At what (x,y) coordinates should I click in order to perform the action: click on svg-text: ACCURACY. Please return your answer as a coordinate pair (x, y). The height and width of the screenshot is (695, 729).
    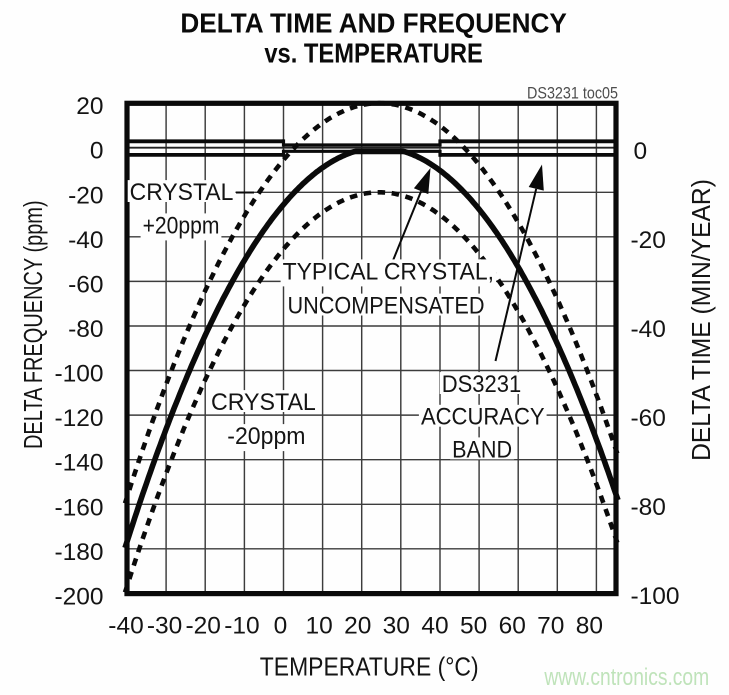
    Looking at the image, I should click on (483, 417).